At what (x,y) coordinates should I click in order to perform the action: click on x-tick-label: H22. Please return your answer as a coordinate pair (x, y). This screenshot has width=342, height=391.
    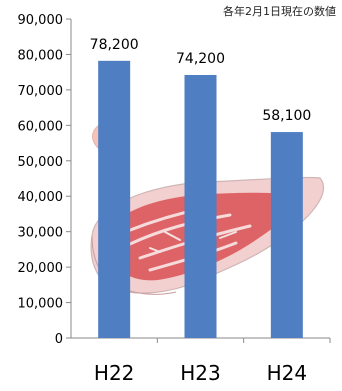
    Looking at the image, I should click on (114, 373).